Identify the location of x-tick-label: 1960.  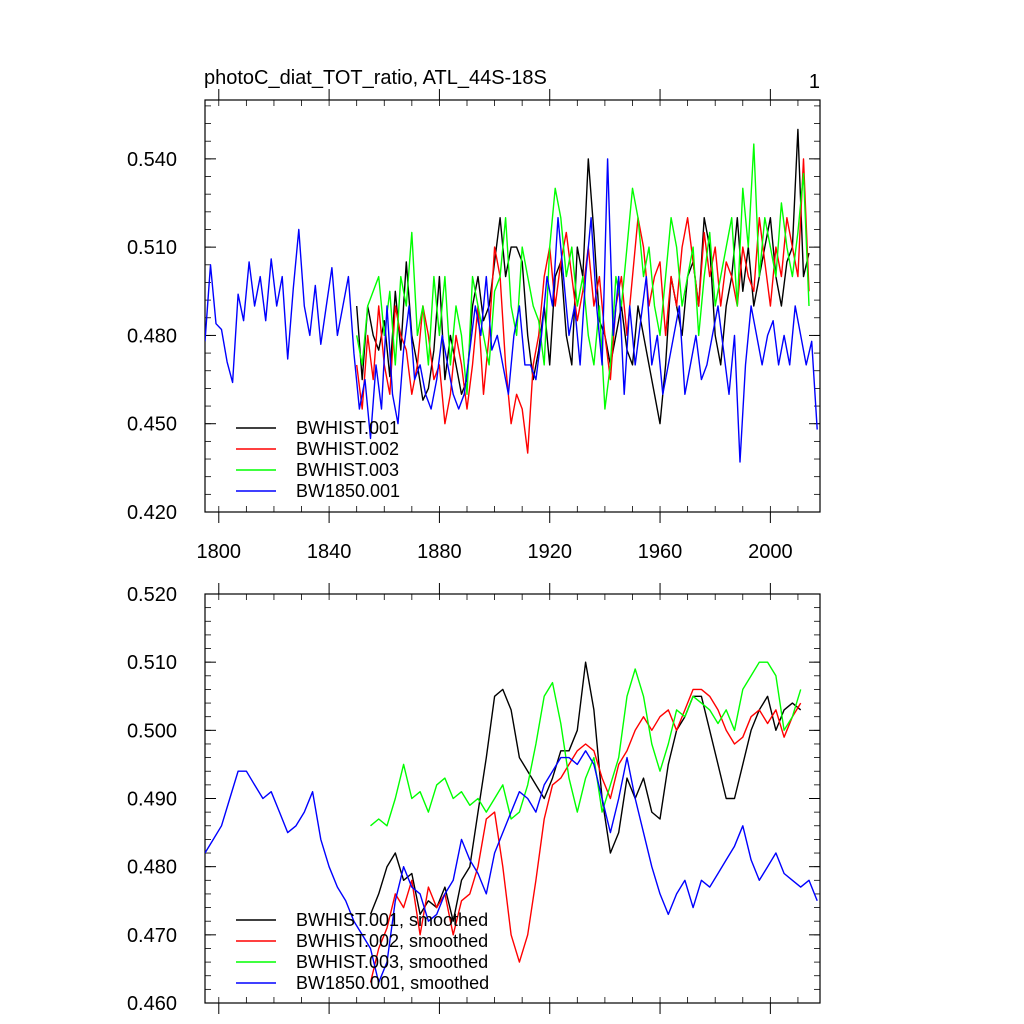
(660, 552).